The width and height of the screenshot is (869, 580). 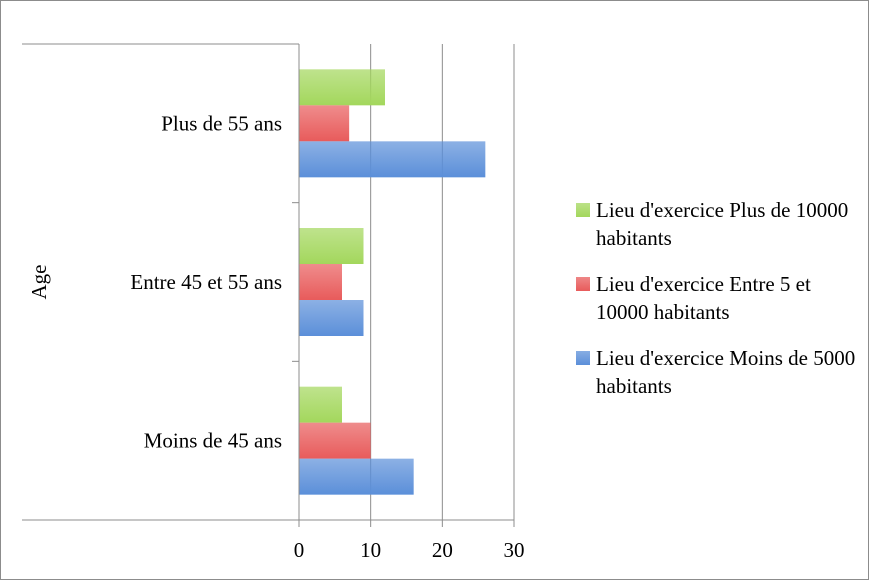 What do you see at coordinates (583, 284) in the screenshot?
I see `legend-swatch-red` at bounding box center [583, 284].